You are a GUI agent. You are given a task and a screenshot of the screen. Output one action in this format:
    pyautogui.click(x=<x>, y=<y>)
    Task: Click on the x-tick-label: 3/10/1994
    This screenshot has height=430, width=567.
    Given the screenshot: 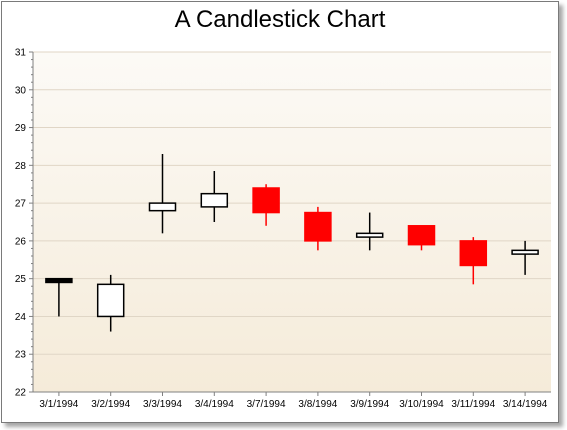 What is the action you would take?
    pyautogui.click(x=421, y=404)
    